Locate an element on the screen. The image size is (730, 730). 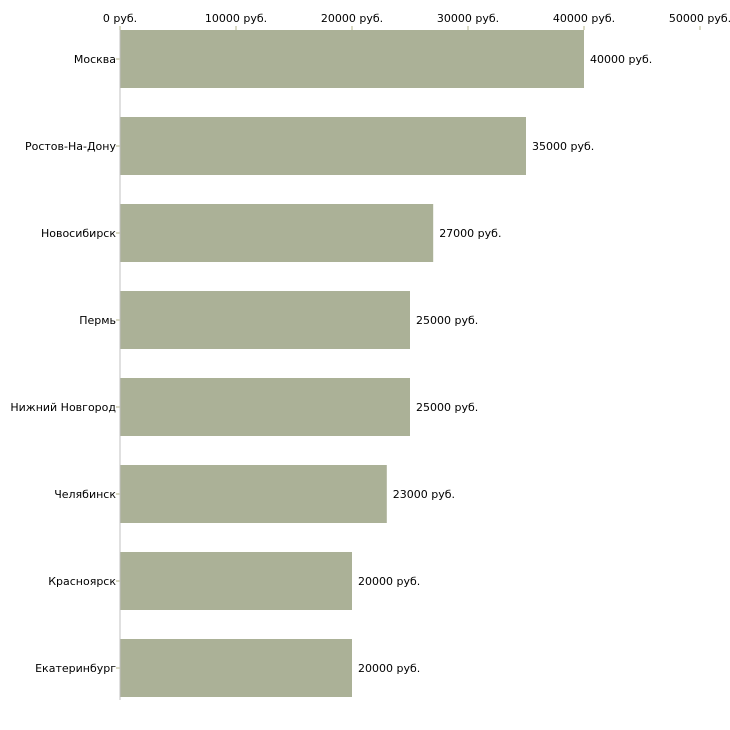
x-tick-label: 20000 руб. is located at coordinates (352, 18).